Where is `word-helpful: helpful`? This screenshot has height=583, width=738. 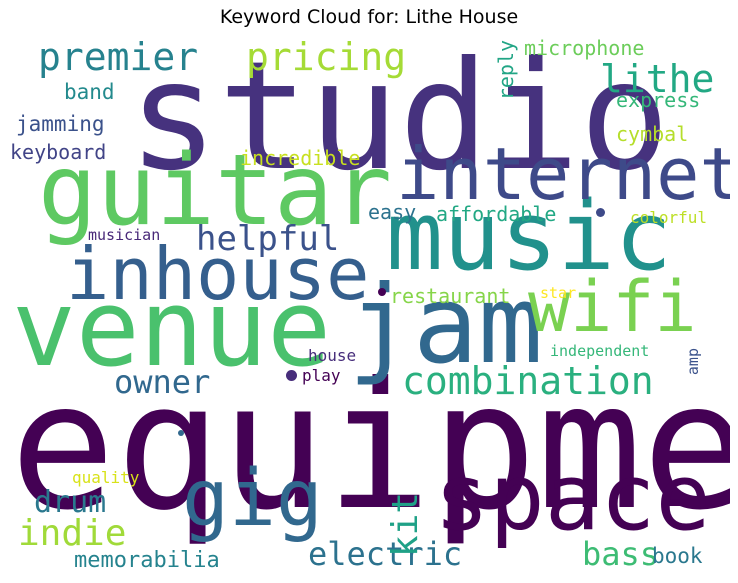 word-helpful: helpful is located at coordinates (268, 239).